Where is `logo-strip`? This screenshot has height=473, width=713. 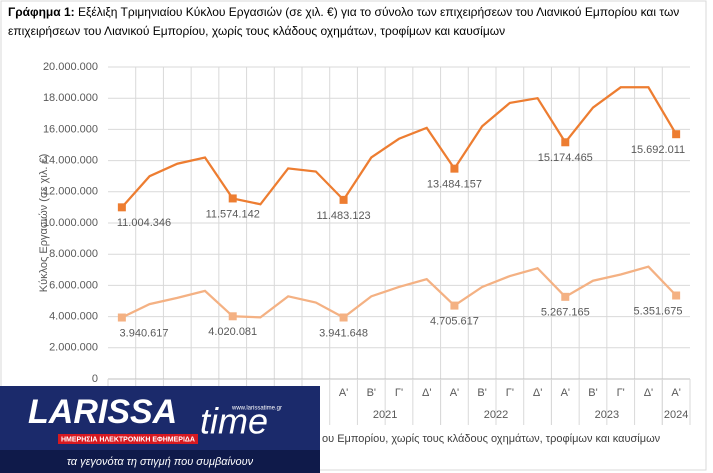
logo-strip is located at coordinates (160, 461).